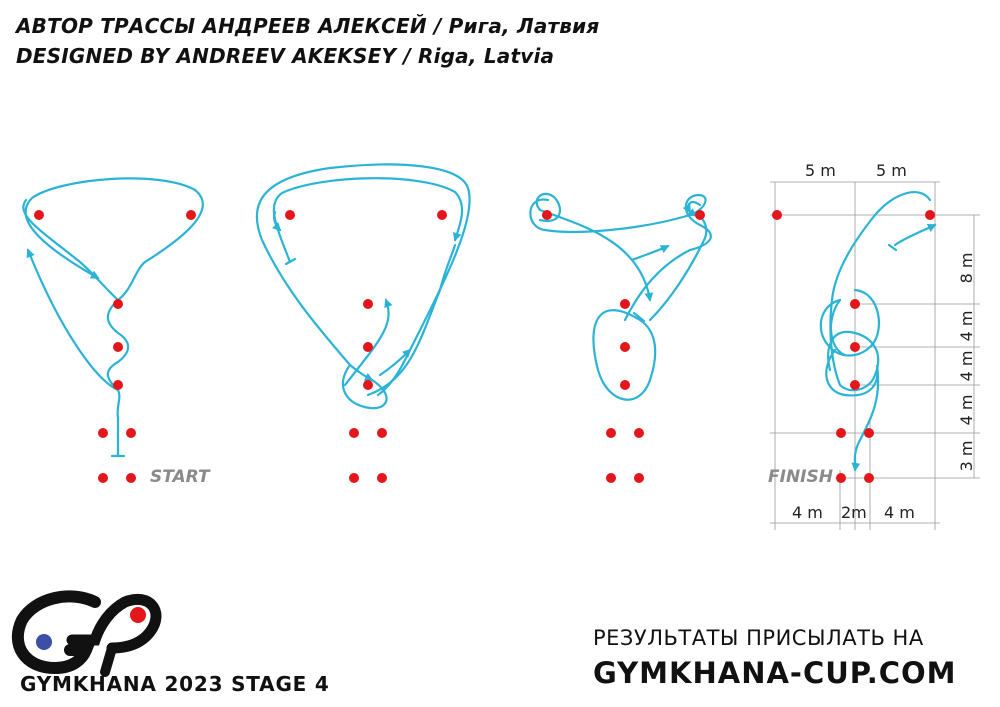  Describe the element at coordinates (678, 265) in the screenshot. I see `panel-3-exit` at that location.